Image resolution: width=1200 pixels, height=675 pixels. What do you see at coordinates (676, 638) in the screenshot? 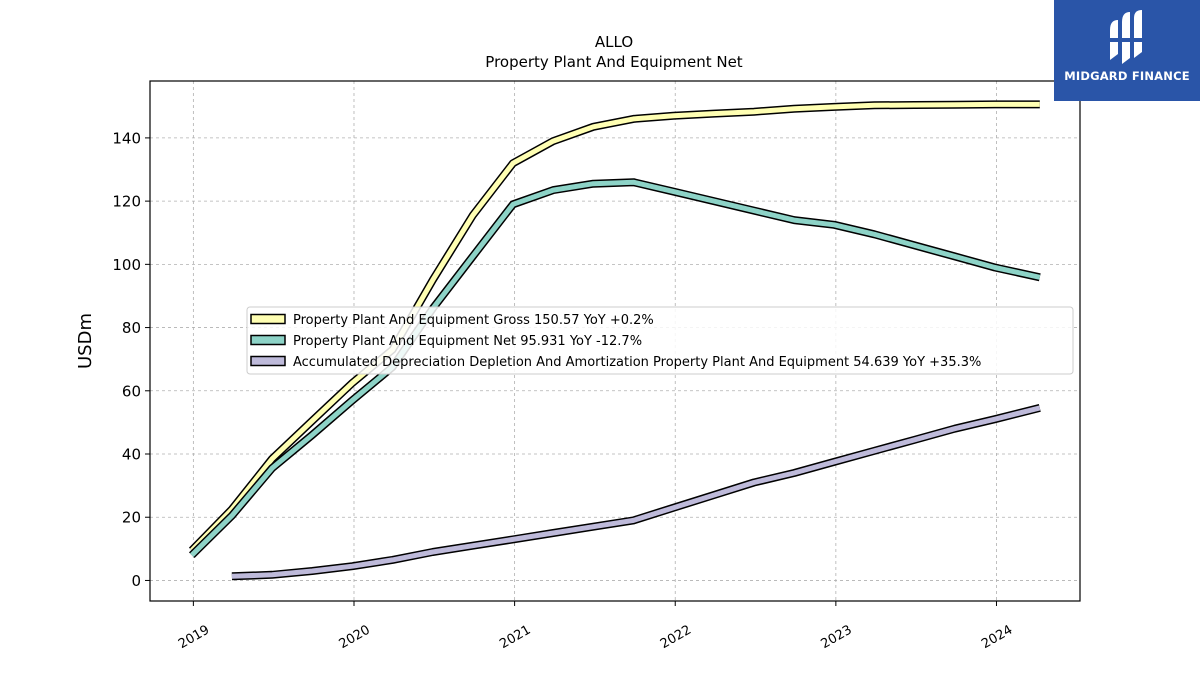
I see `x-tick-label: 2022` at bounding box center [676, 638].